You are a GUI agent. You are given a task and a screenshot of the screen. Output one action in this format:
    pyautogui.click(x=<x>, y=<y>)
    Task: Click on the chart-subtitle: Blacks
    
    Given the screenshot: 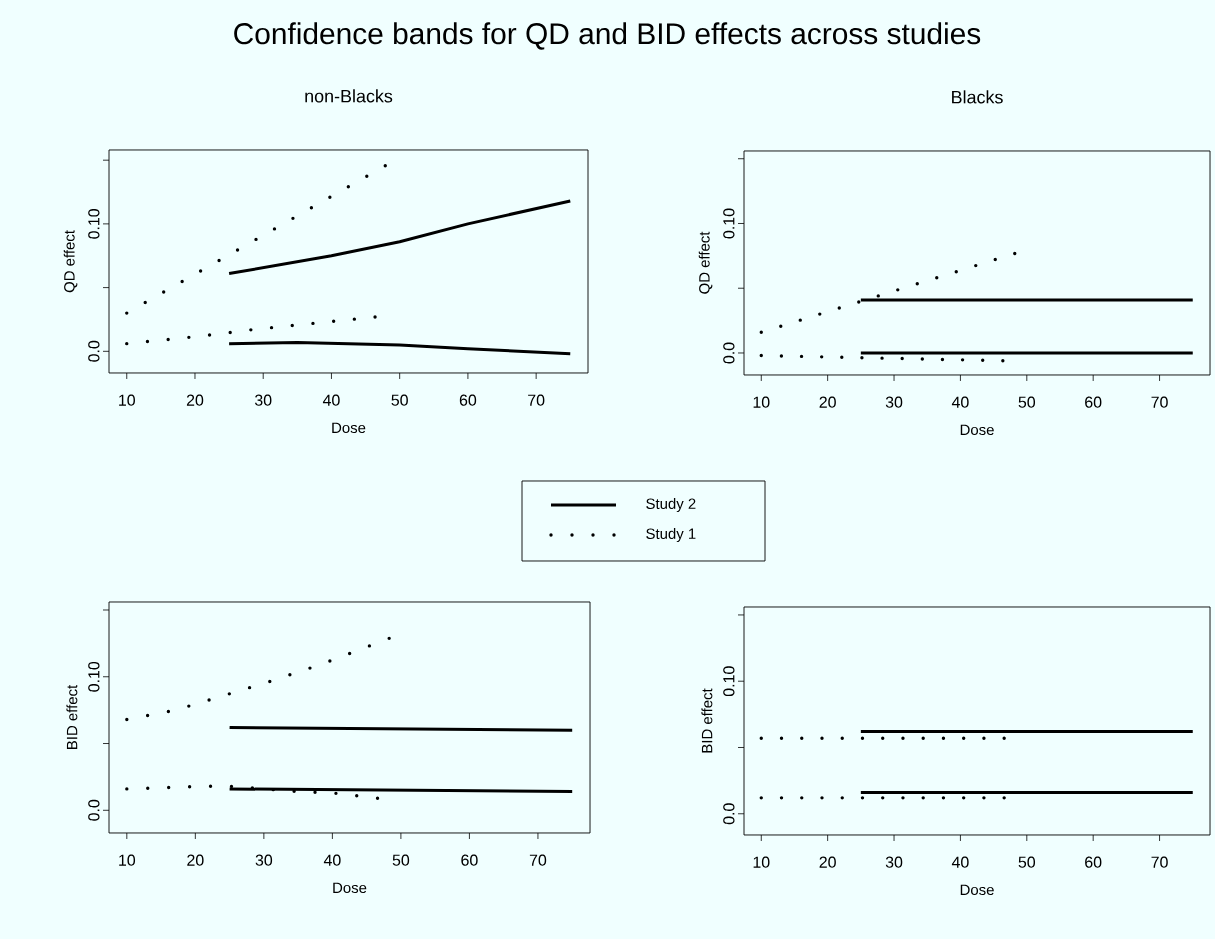 What is the action you would take?
    pyautogui.click(x=977, y=97)
    